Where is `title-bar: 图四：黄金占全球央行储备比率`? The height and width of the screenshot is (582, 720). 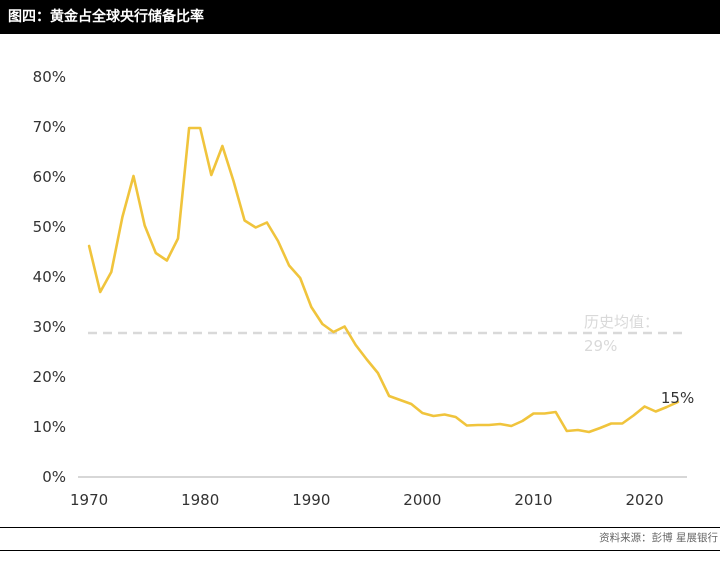
title-bar: 图四：黄金占全球央行储备比率 is located at coordinates (360, 17).